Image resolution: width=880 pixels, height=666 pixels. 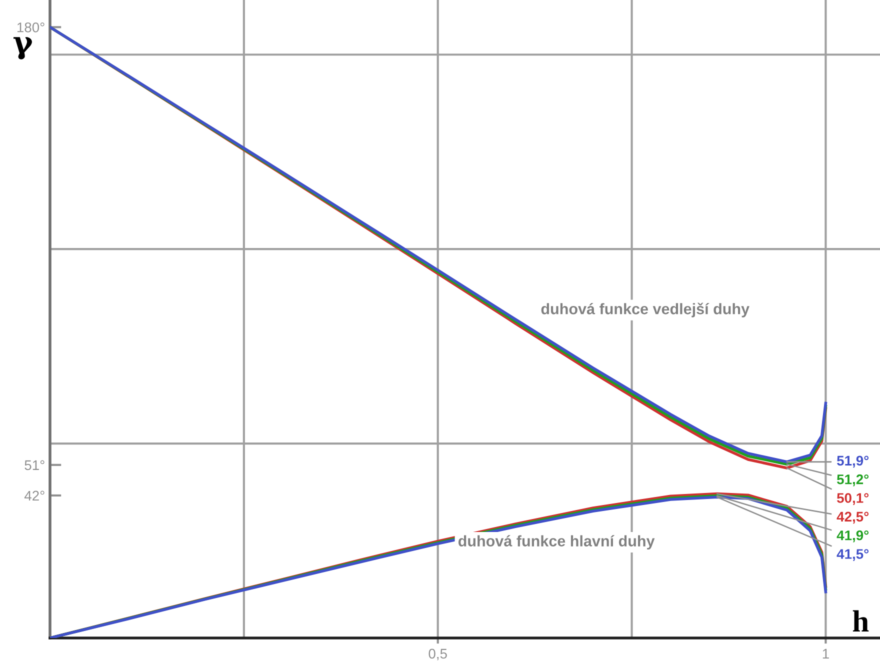 What do you see at coordinates (556, 542) in the screenshot?
I see `annotation: duhová funkce hlavní duhy` at bounding box center [556, 542].